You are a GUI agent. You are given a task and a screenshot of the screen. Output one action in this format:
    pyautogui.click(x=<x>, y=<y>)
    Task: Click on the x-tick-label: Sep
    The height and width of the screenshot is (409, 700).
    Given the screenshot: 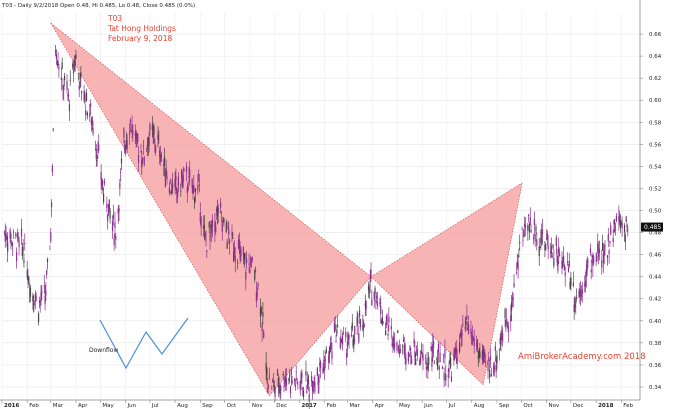 What is the action you would take?
    pyautogui.click(x=207, y=406)
    